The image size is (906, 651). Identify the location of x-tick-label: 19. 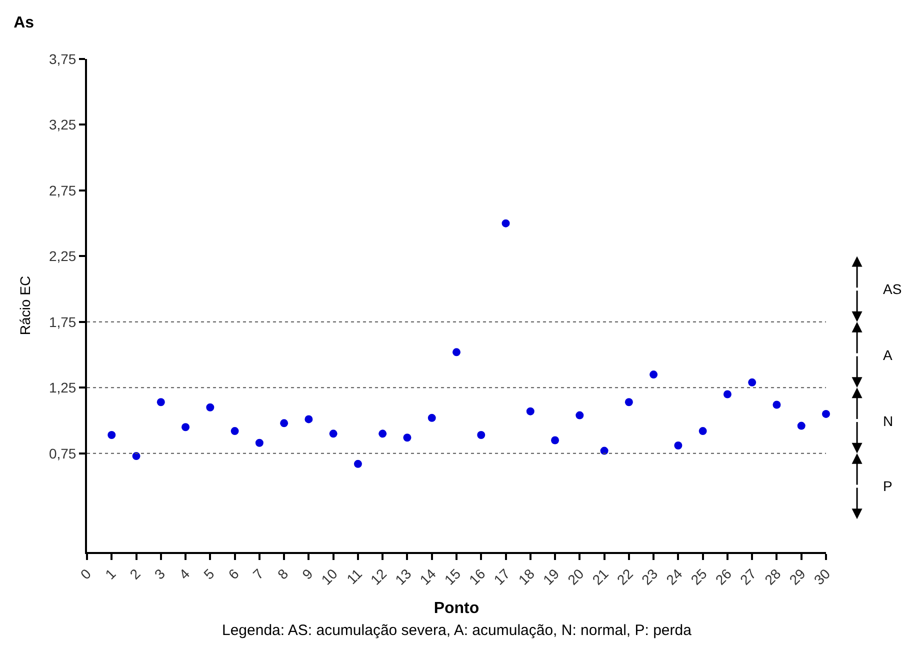
(551, 576).